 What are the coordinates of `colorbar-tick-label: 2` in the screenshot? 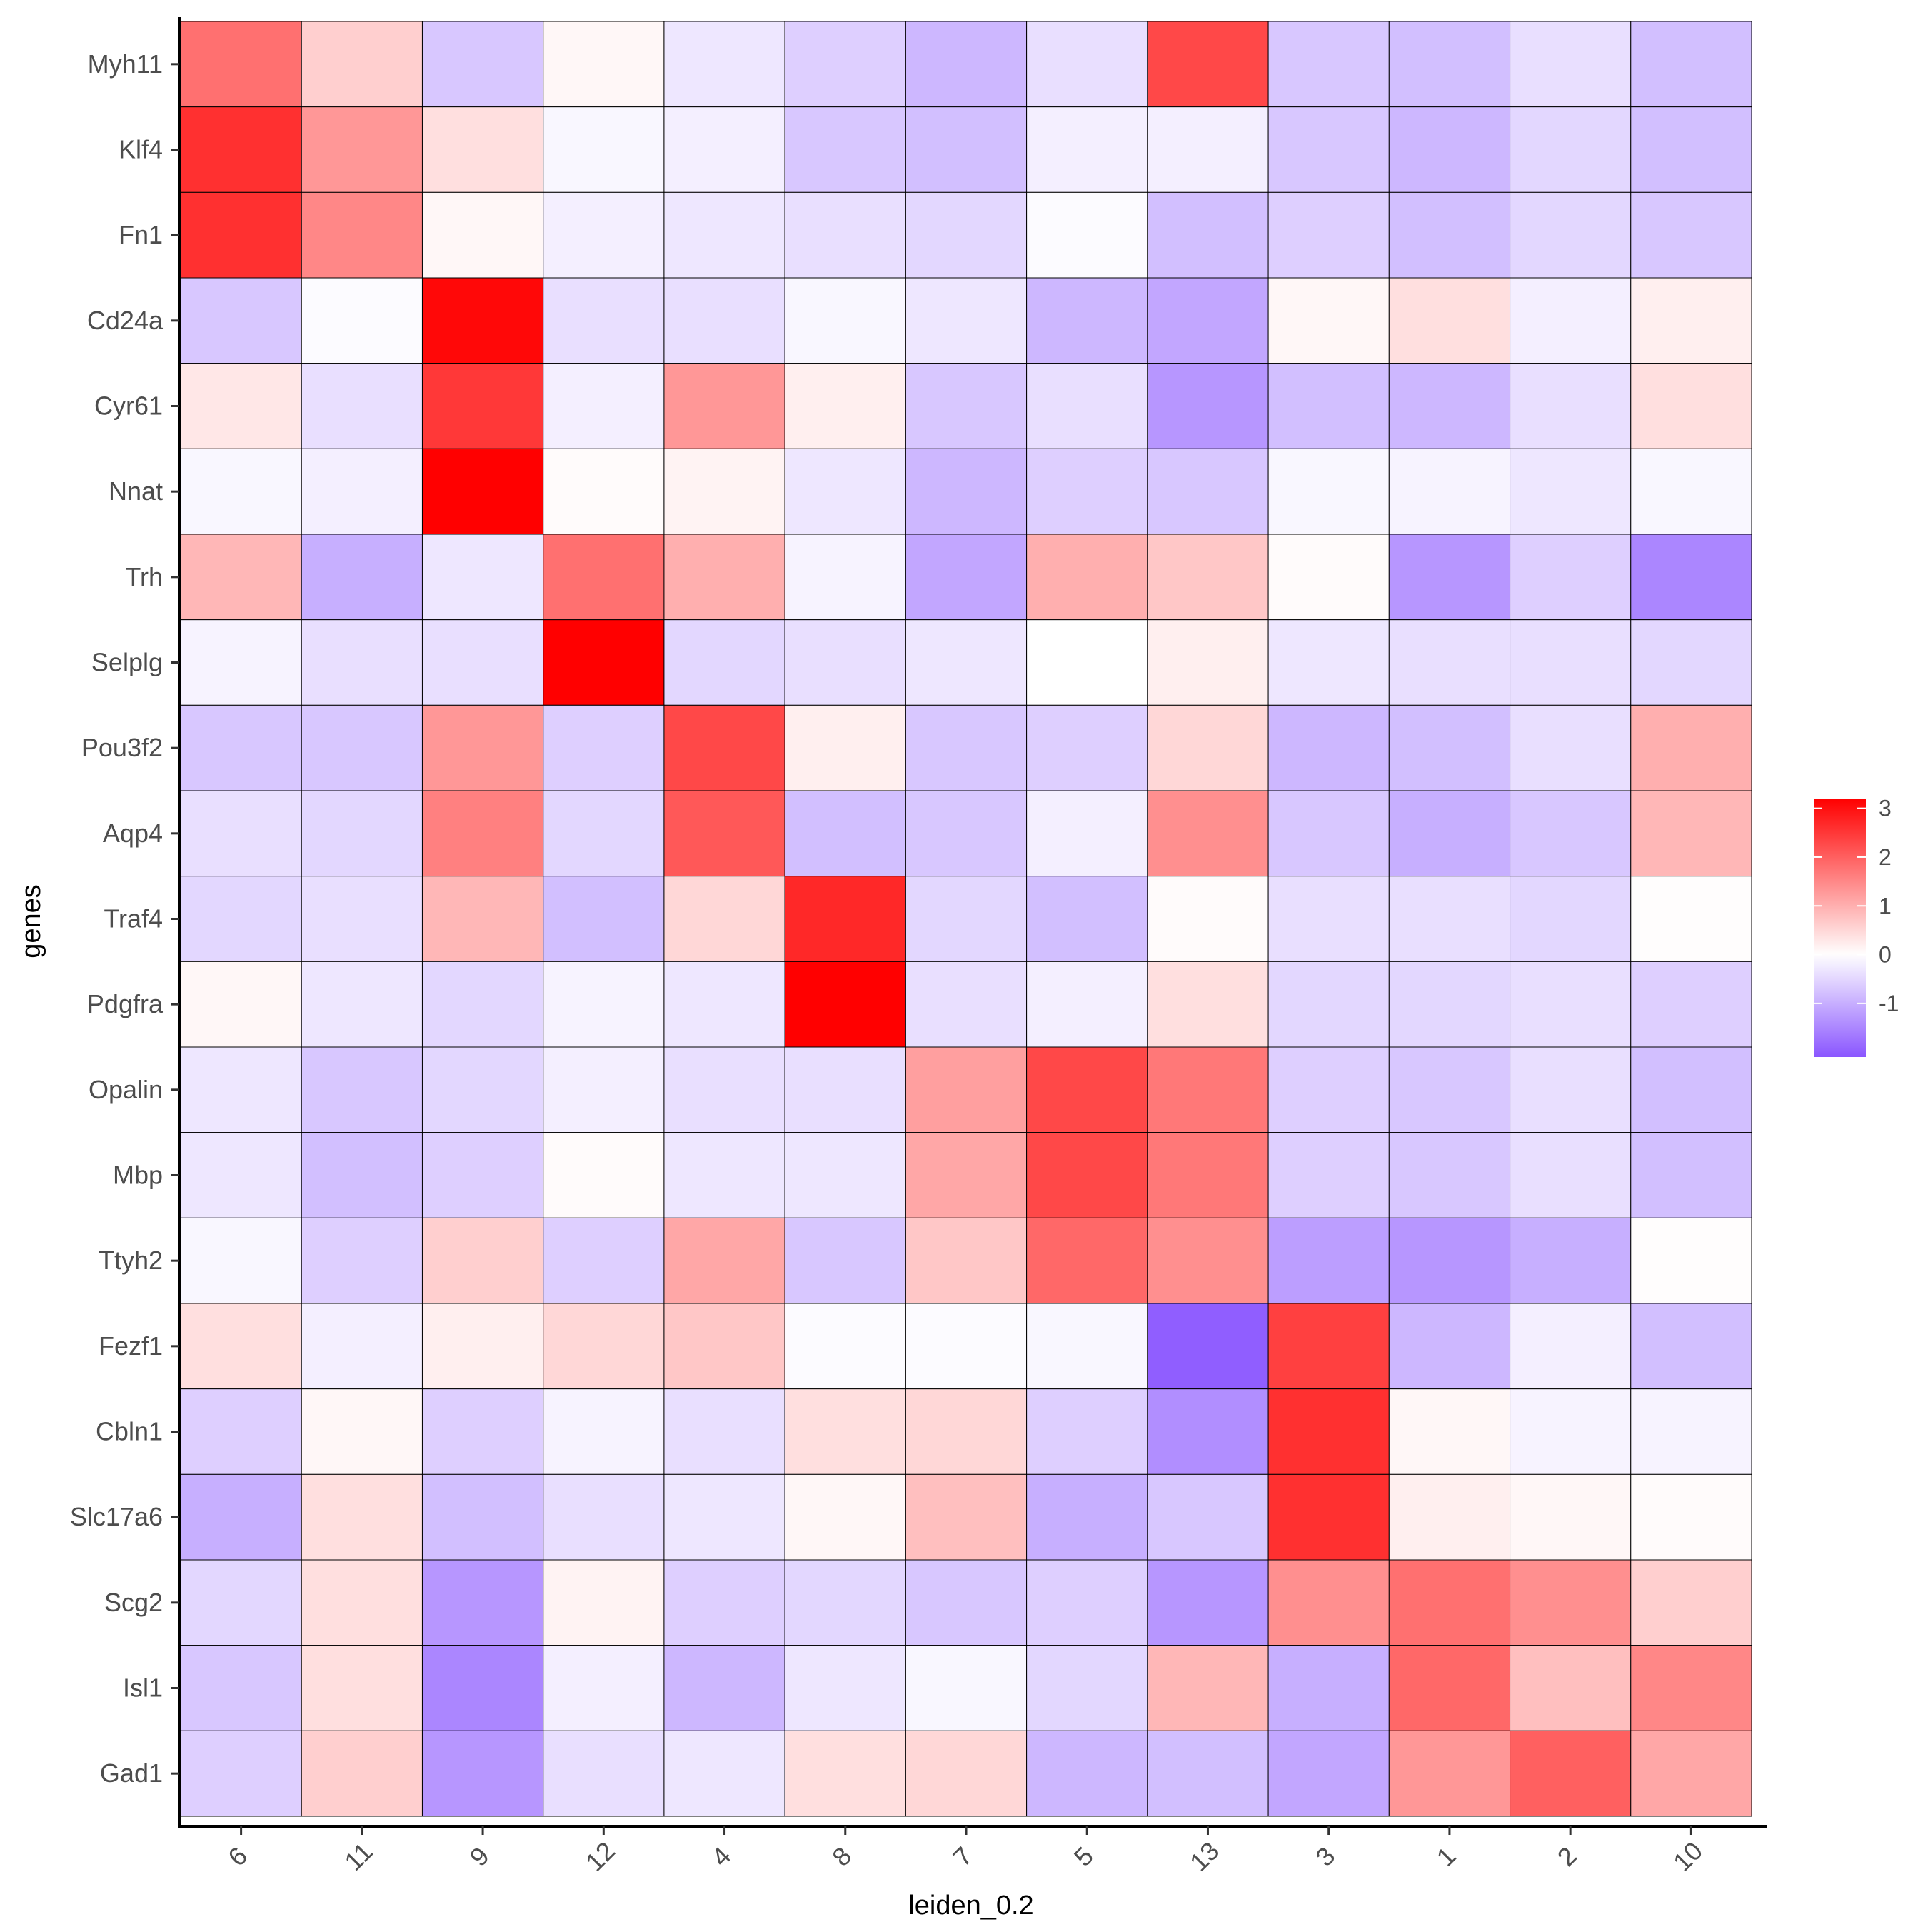 It's located at (1885, 857).